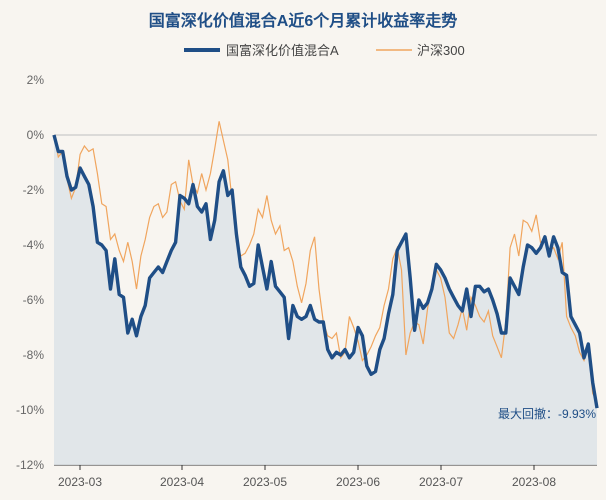  I want to click on x-tick-label: 2023-07, so click(441, 482).